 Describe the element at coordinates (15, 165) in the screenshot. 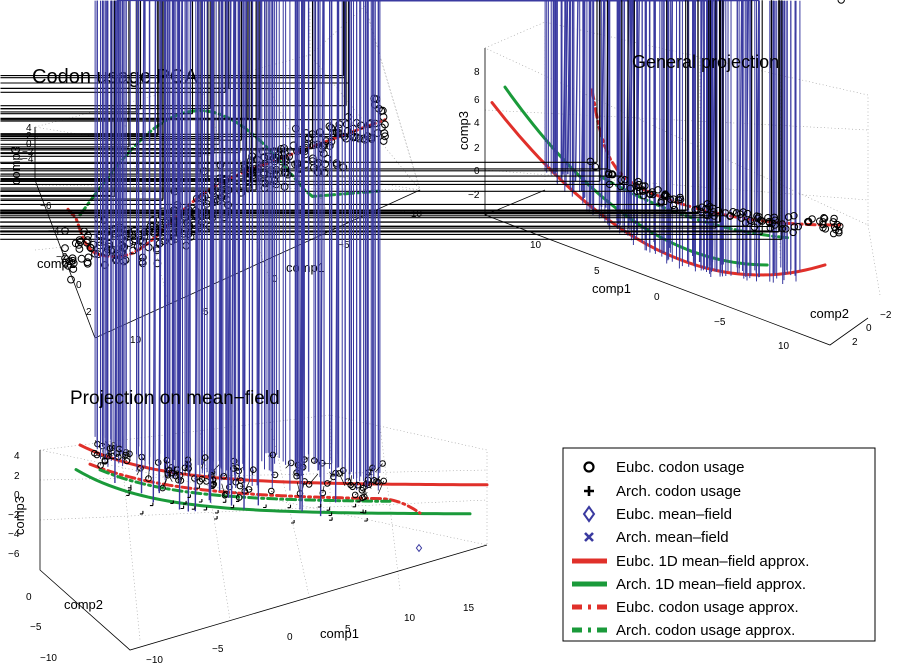

I see `p1-zlabel: comp3` at that location.